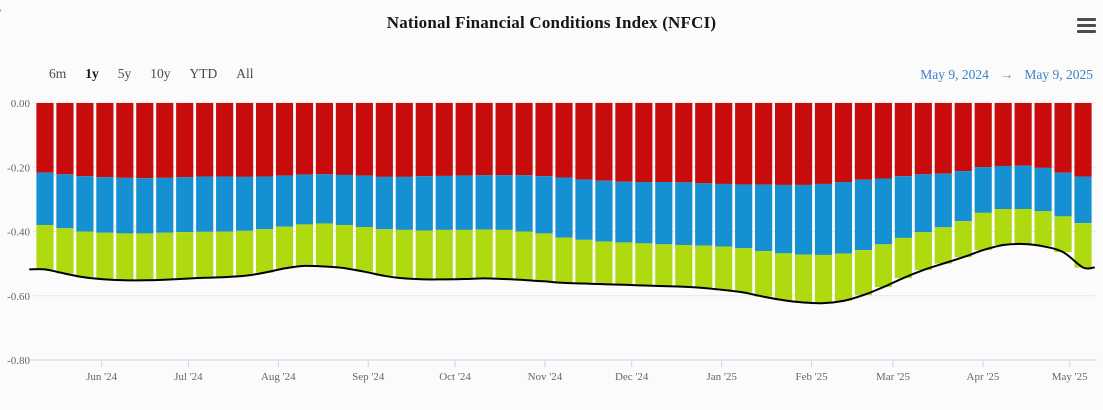 This screenshot has width=1103, height=410. What do you see at coordinates (954, 74) in the screenshot?
I see `date-from-link: May 9, 2024` at bounding box center [954, 74].